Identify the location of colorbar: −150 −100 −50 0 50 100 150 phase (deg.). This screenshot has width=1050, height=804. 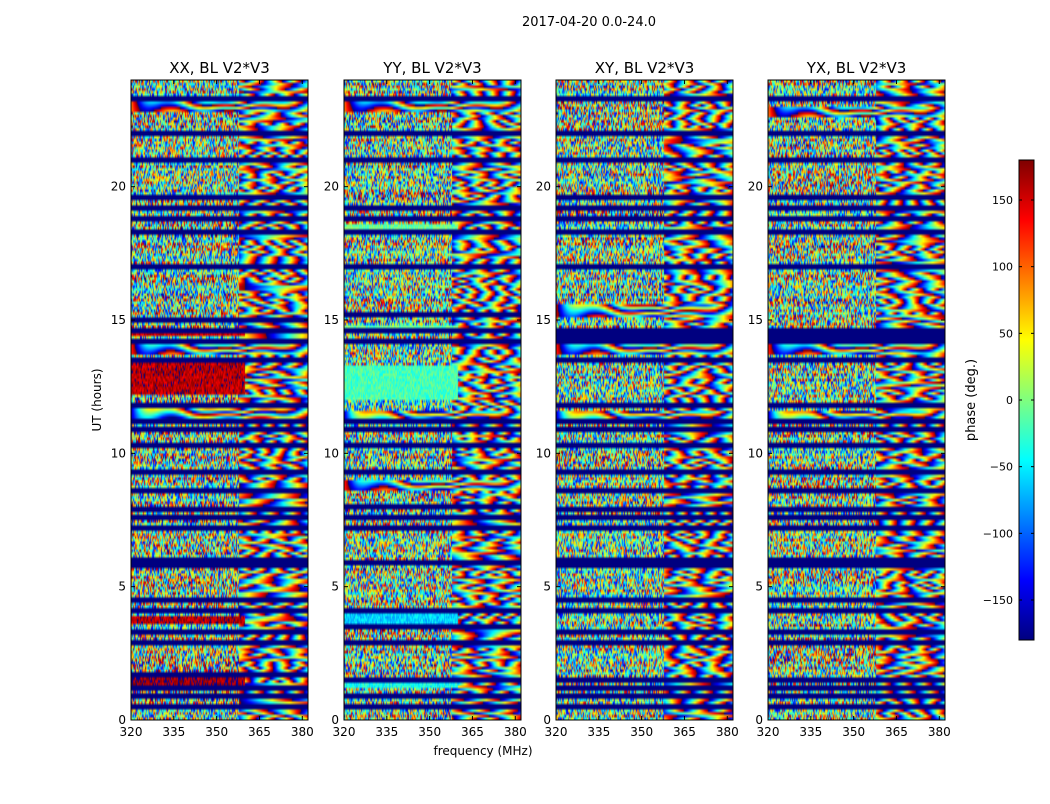
(999, 400).